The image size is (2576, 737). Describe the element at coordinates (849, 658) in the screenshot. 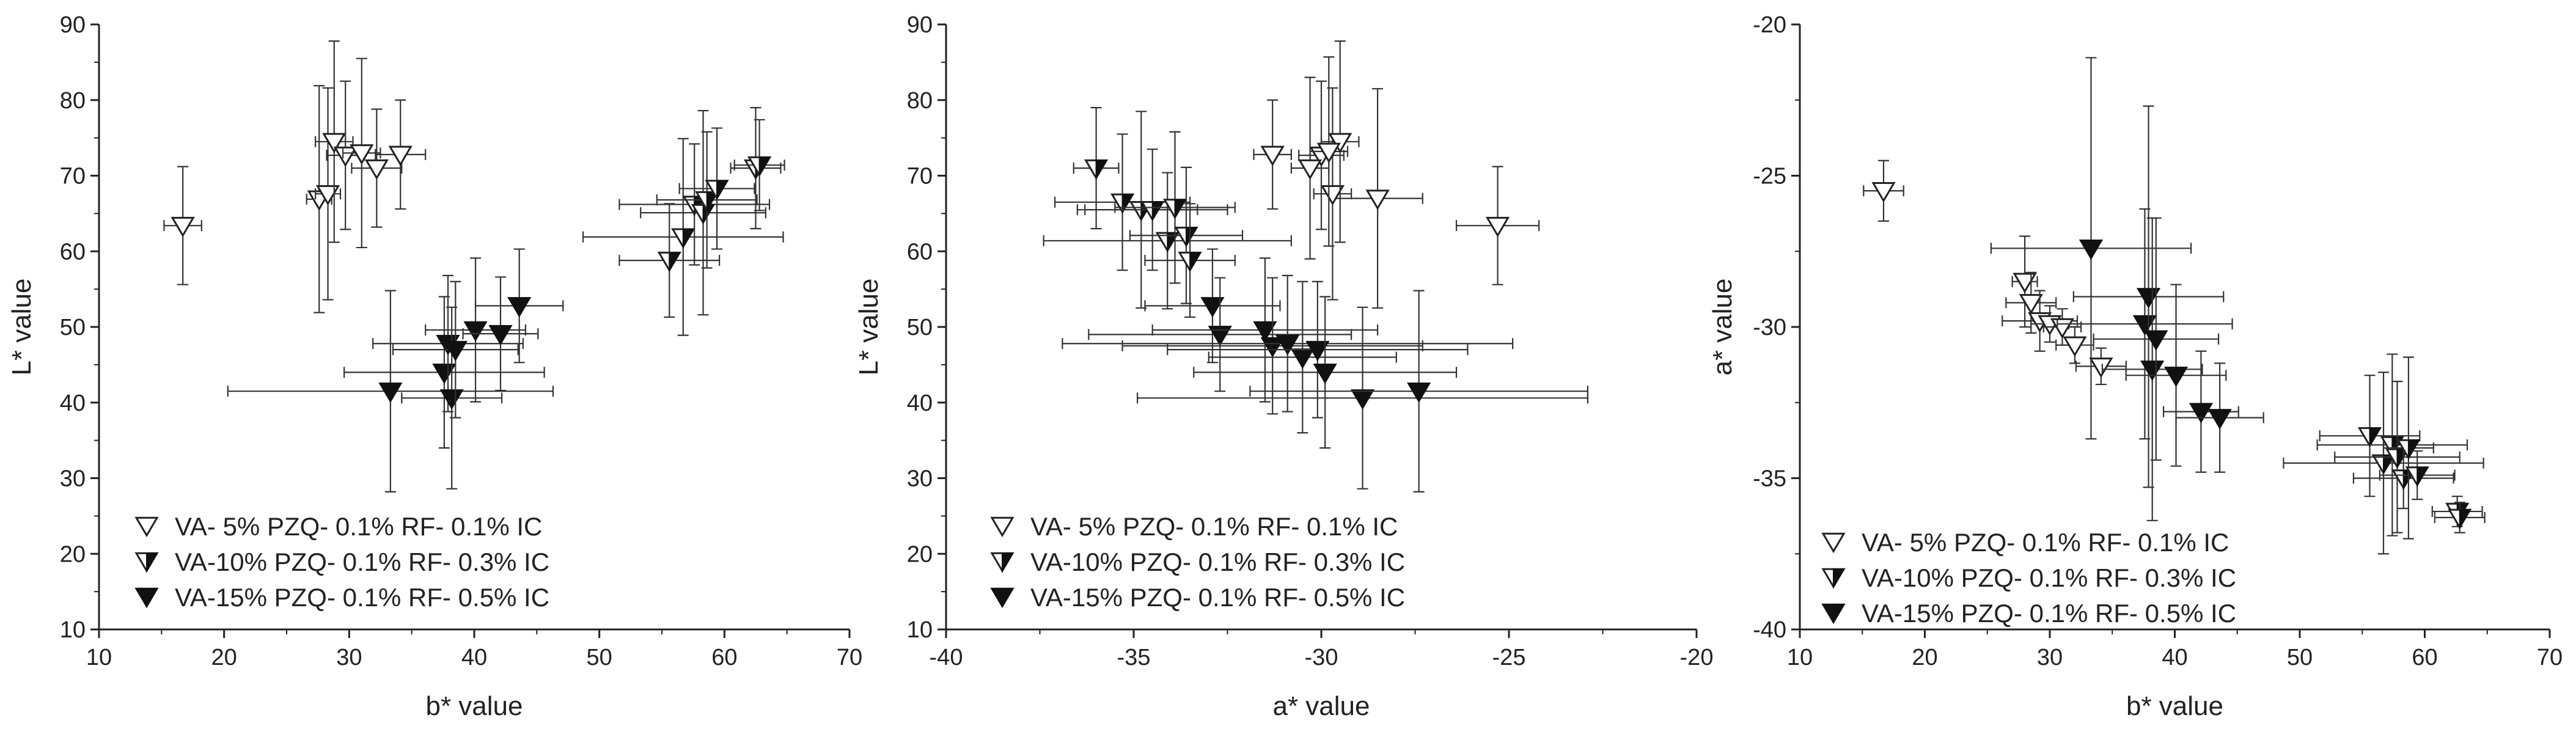

I see `x-tick-label: 70` at that location.